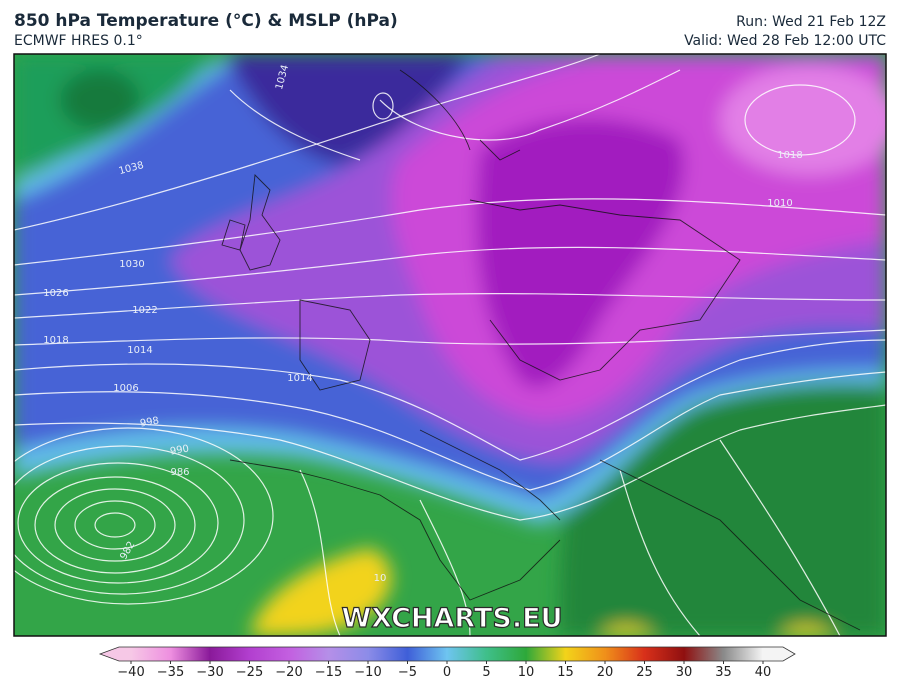  I want to click on title: 850 hPa Temperature (°C) & MSLP (hPa), so click(206, 21).